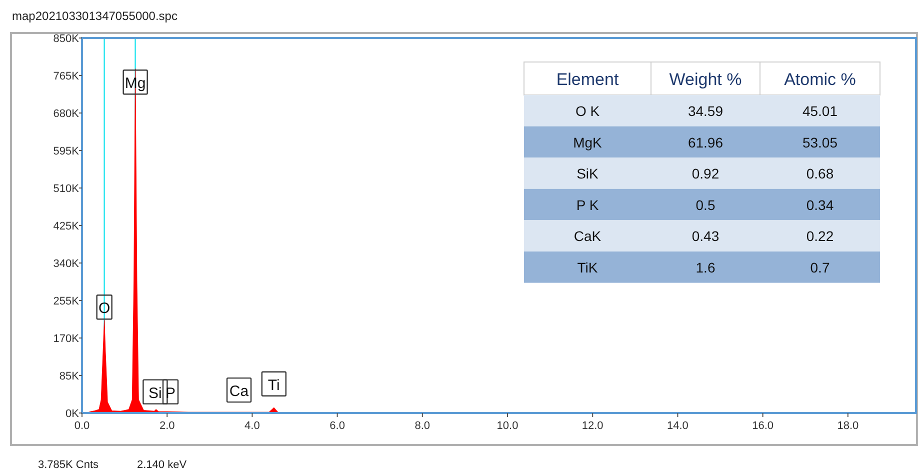 Image resolution: width=918 pixels, height=474 pixels. Describe the element at coordinates (155, 393) in the screenshot. I see `annotation: Si` at that location.